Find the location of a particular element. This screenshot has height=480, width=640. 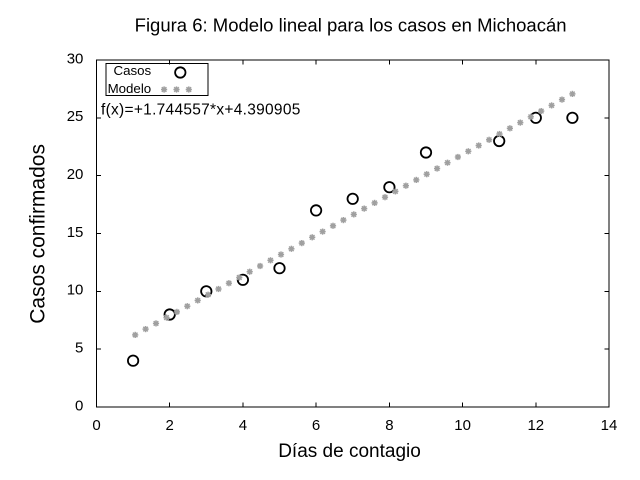

svg-text: 25 is located at coordinates (75, 116).